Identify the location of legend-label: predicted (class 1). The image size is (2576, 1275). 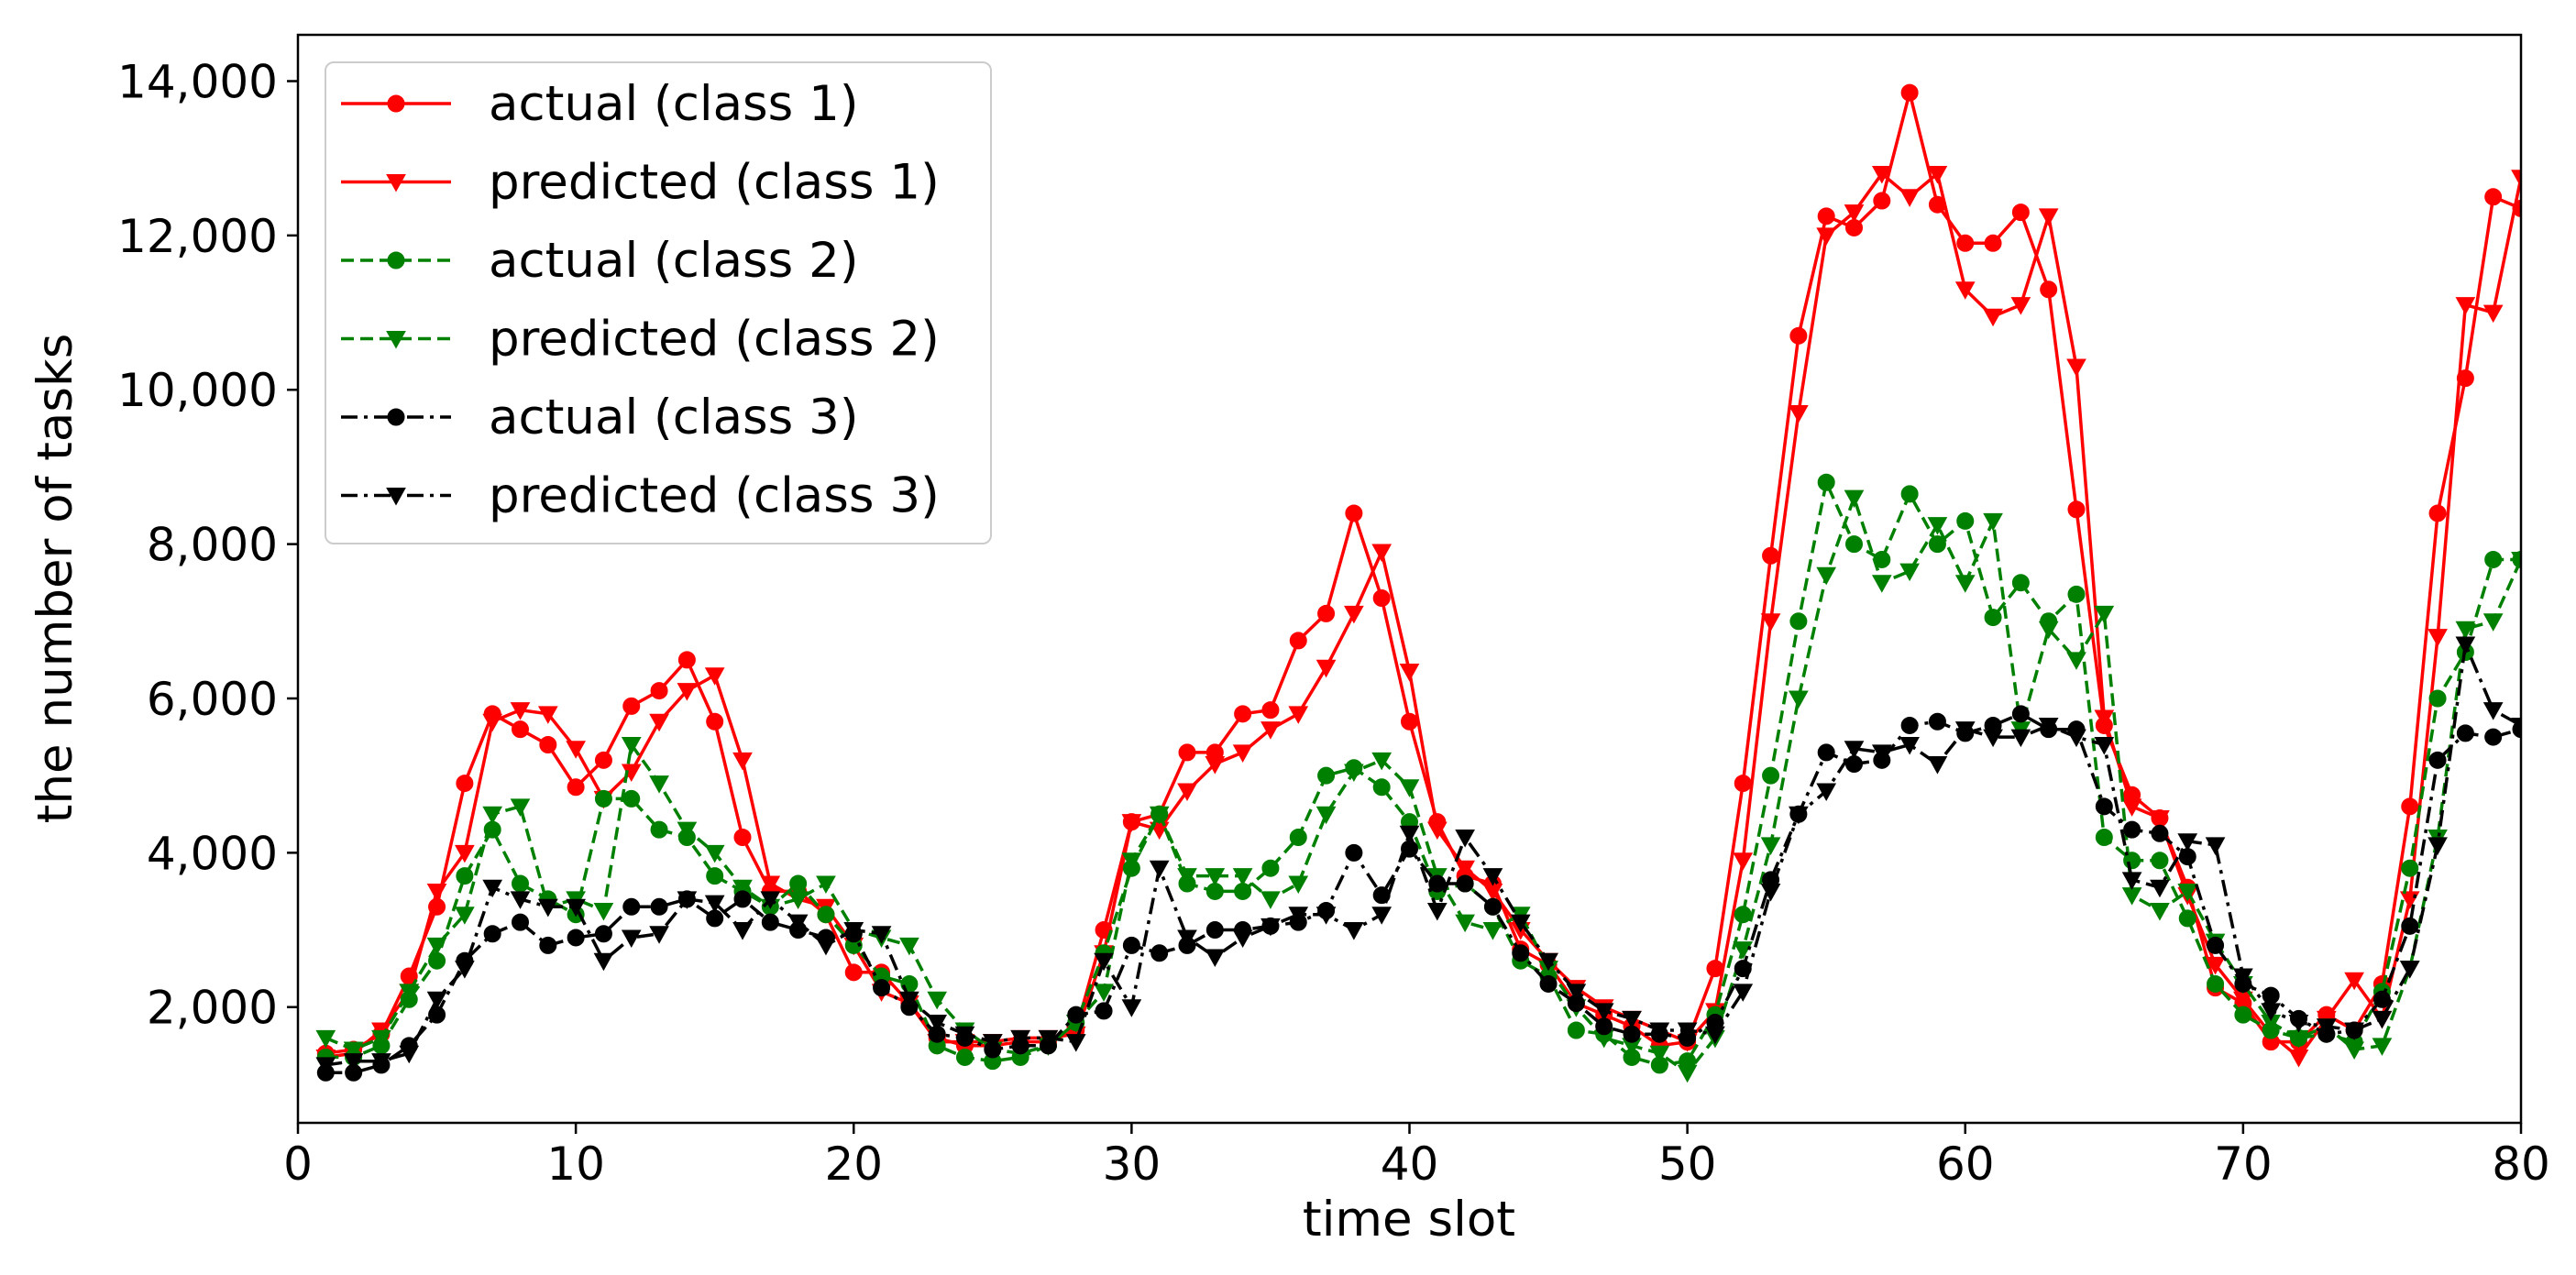
(714, 183).